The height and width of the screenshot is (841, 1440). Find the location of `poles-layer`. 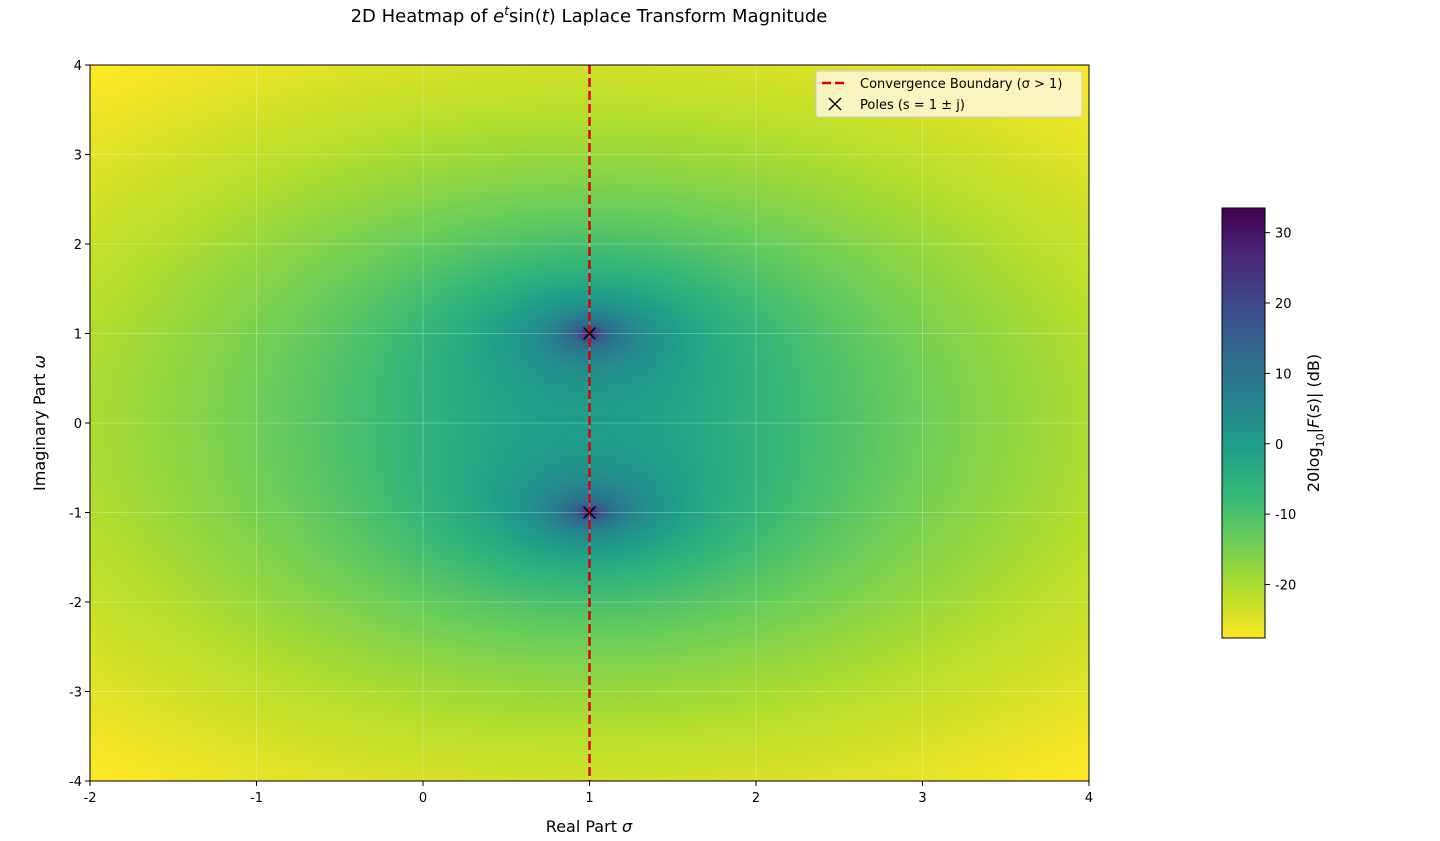

poles-layer is located at coordinates (589, 423).